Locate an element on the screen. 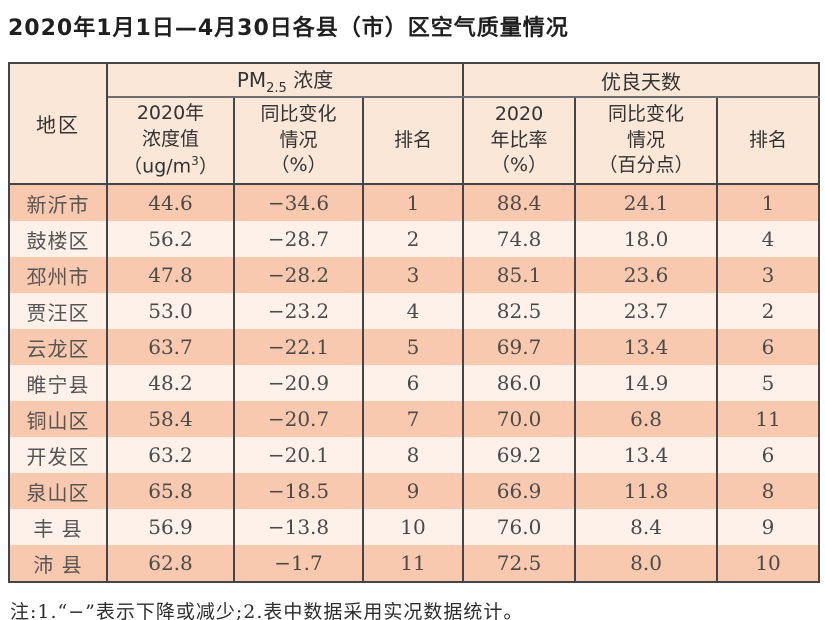  pm-label: PM is located at coordinates (251, 80).